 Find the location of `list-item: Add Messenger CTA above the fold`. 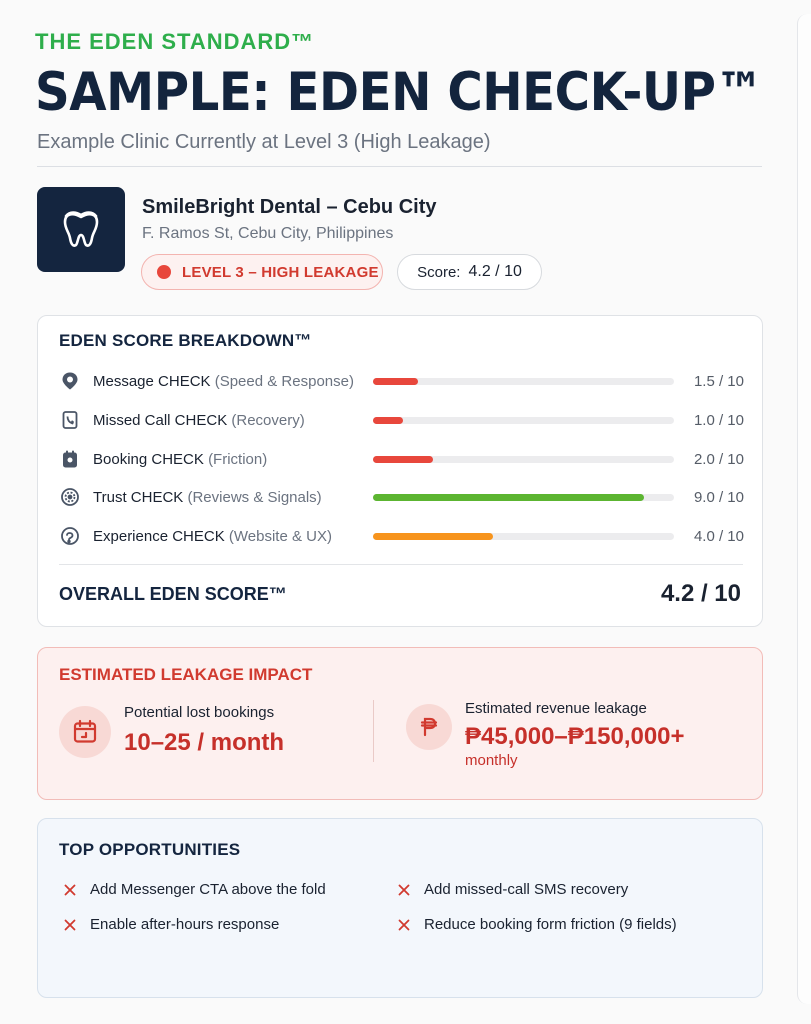

list-item: Add Messenger CTA above the fold is located at coordinates (194, 889).